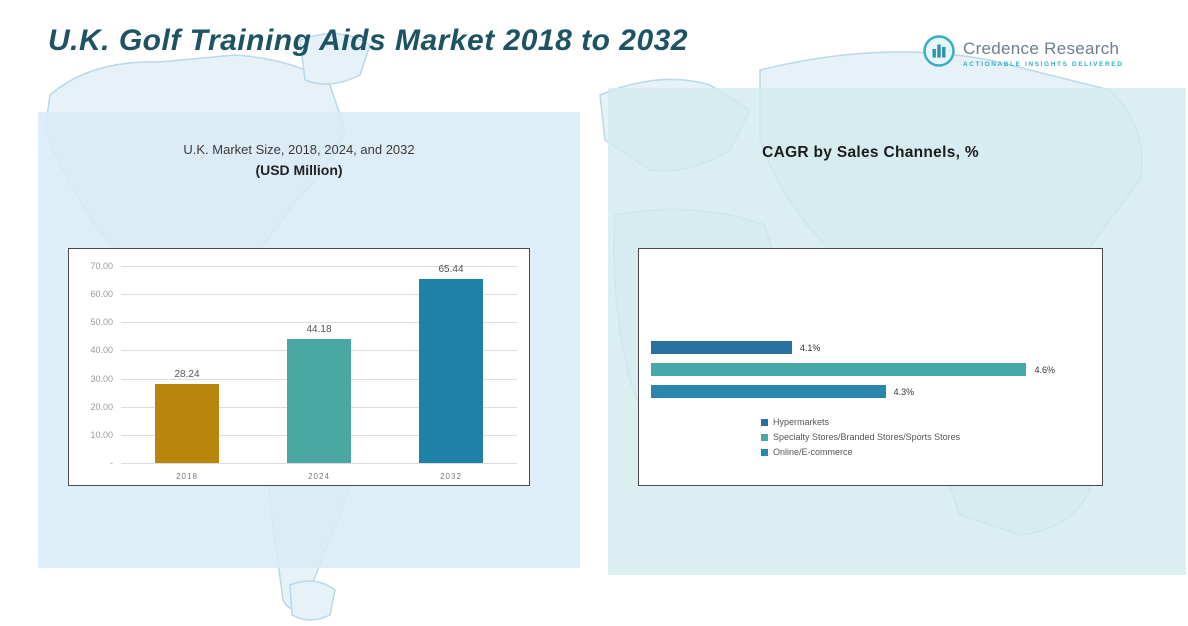 This screenshot has width=1188, height=626. I want to click on bar-value-label: 28.24, so click(187, 374).